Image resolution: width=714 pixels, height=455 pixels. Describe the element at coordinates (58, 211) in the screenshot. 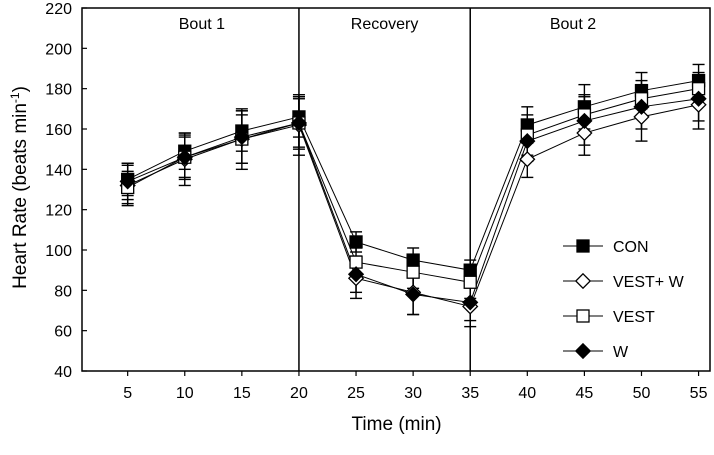

I see `y-tick-label: 120` at that location.